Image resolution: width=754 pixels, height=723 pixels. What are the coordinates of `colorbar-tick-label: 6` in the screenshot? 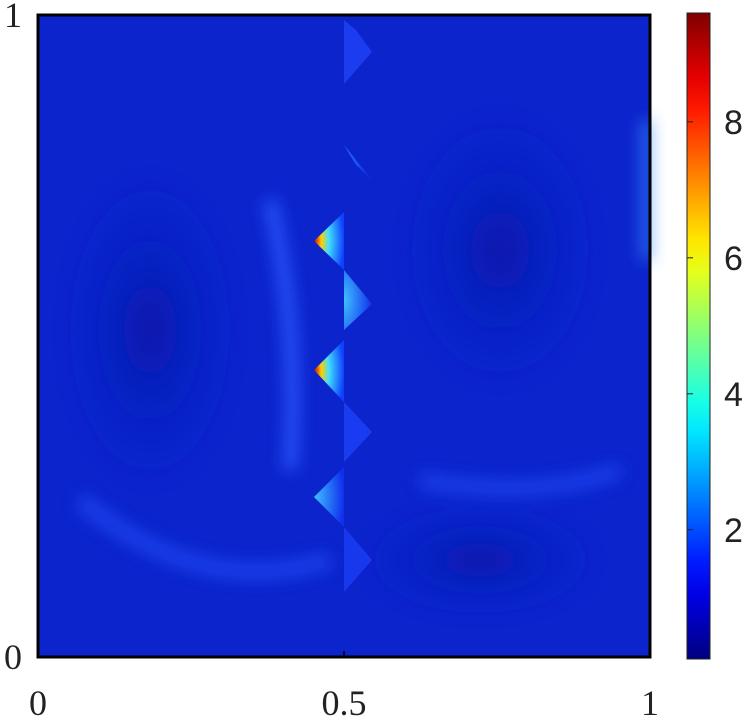 It's located at (733, 259).